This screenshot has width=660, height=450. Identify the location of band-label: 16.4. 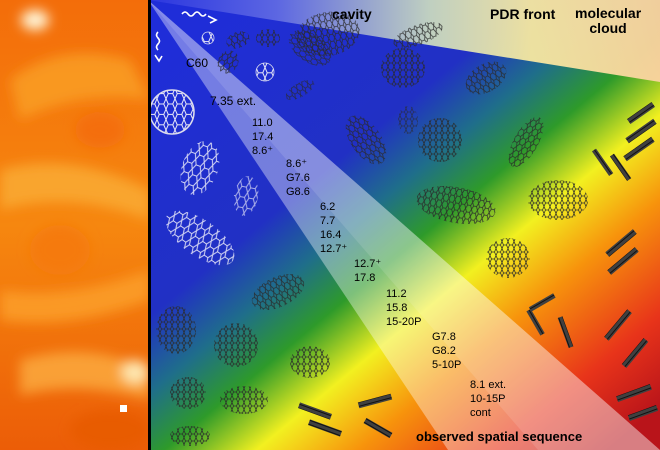
(331, 235).